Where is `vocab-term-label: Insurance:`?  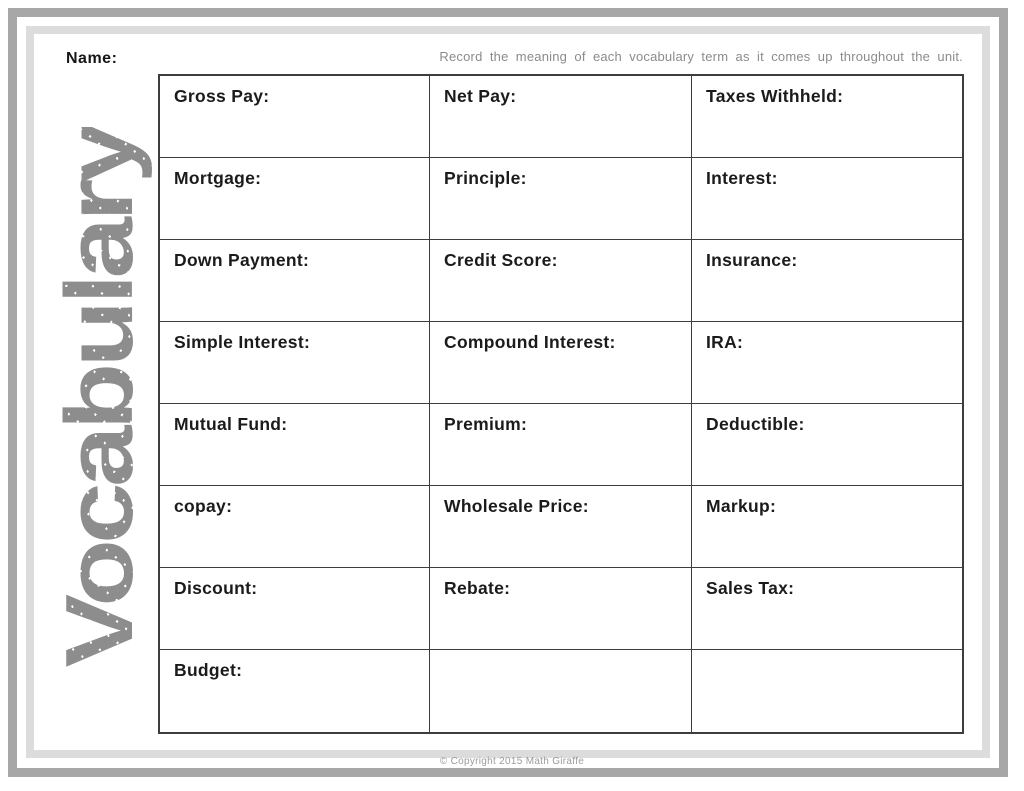 vocab-term-label: Insurance: is located at coordinates (752, 260).